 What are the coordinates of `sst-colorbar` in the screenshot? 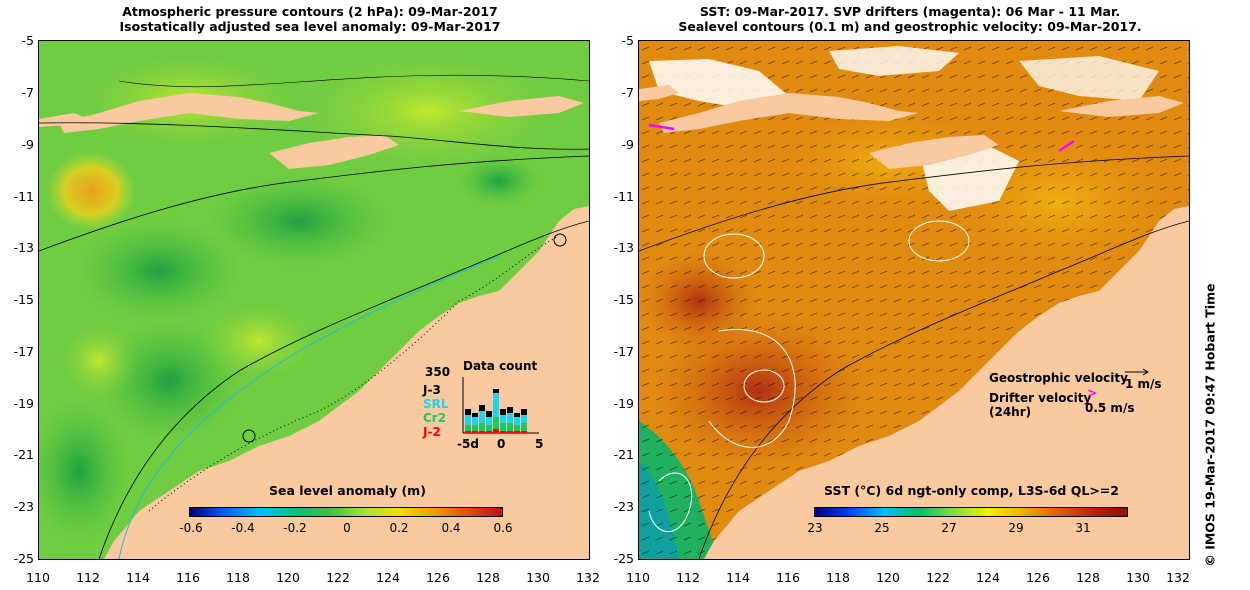 It's located at (971, 512).